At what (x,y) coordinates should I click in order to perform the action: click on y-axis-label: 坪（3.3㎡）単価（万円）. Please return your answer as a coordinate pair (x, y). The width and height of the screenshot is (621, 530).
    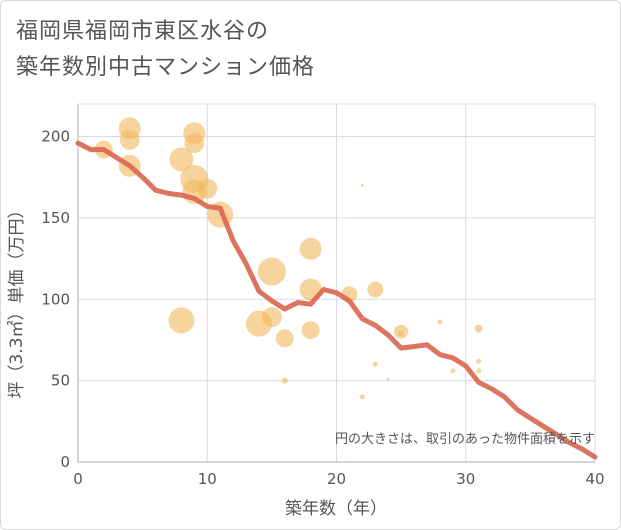
    Looking at the image, I should click on (17, 299).